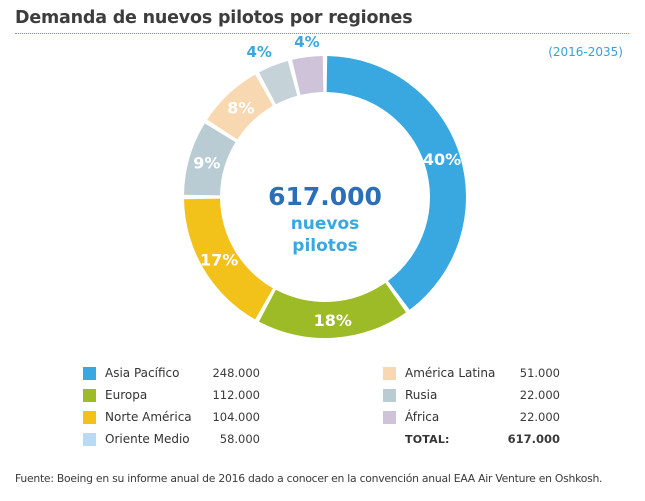  I want to click on legend-item-america-latina: América Latina, so click(439, 373).